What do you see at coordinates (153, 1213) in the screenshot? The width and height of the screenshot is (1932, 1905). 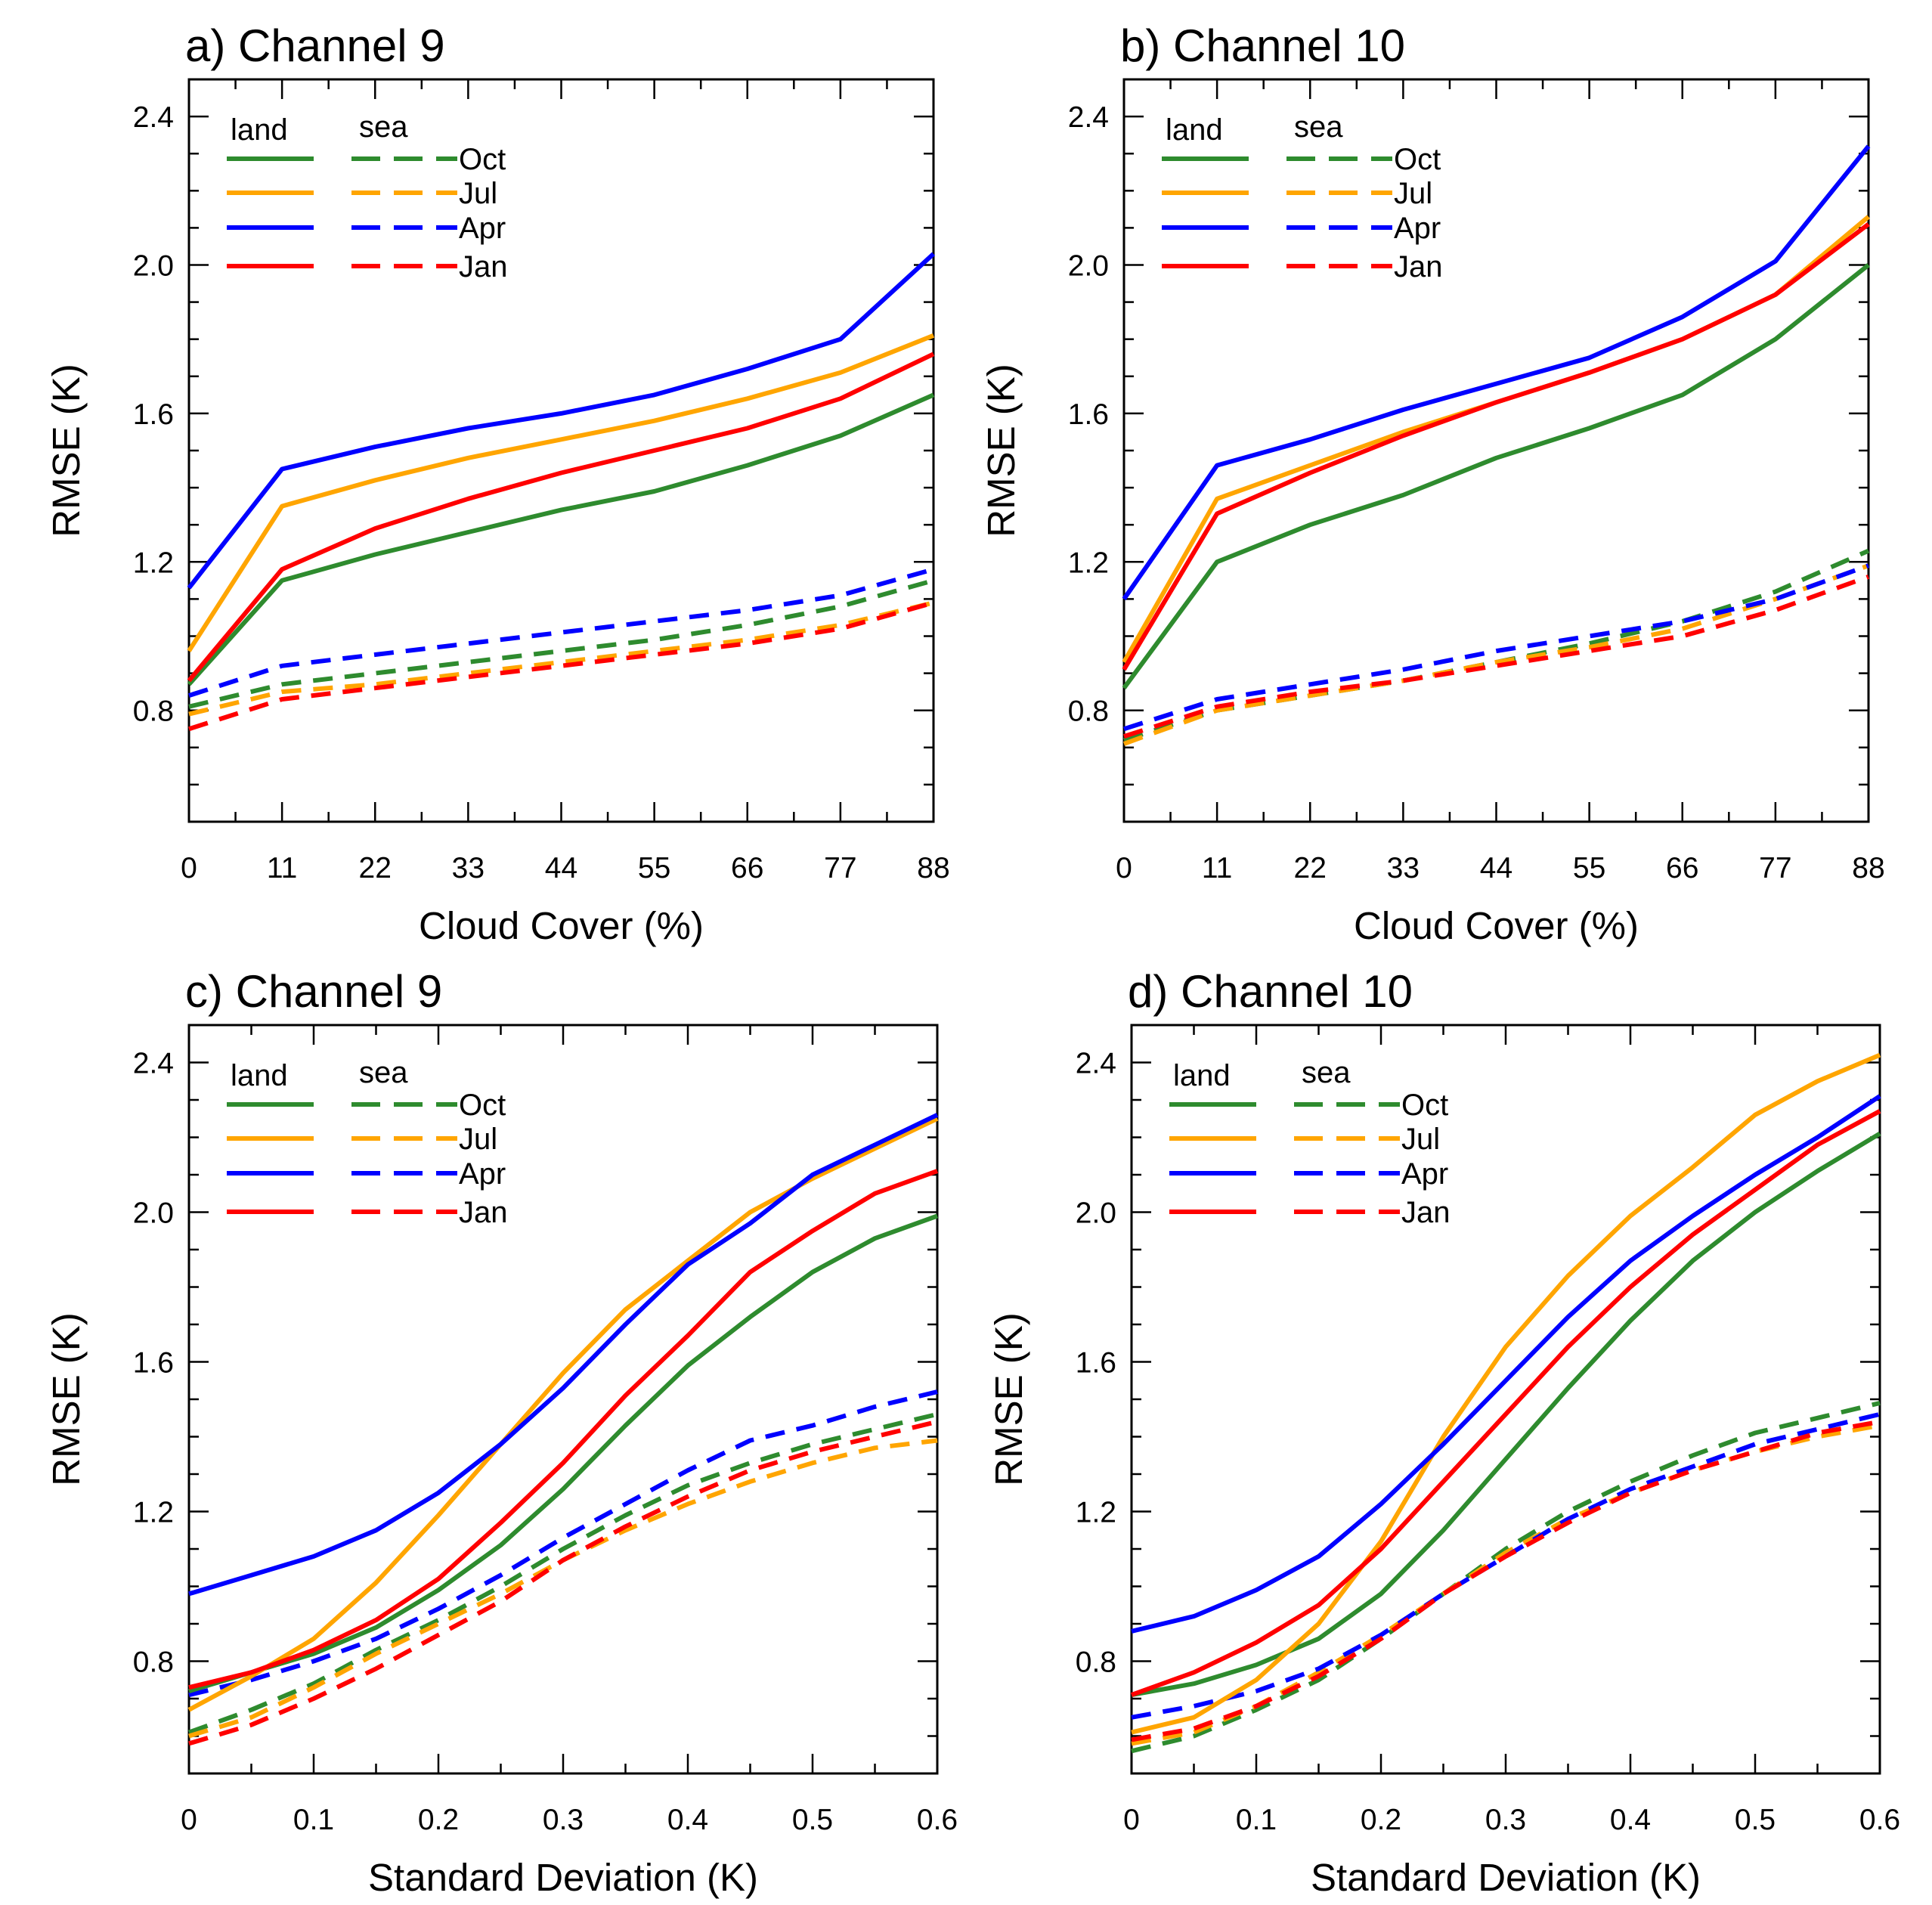 I see `y-tick-label-c: 2.0` at bounding box center [153, 1213].